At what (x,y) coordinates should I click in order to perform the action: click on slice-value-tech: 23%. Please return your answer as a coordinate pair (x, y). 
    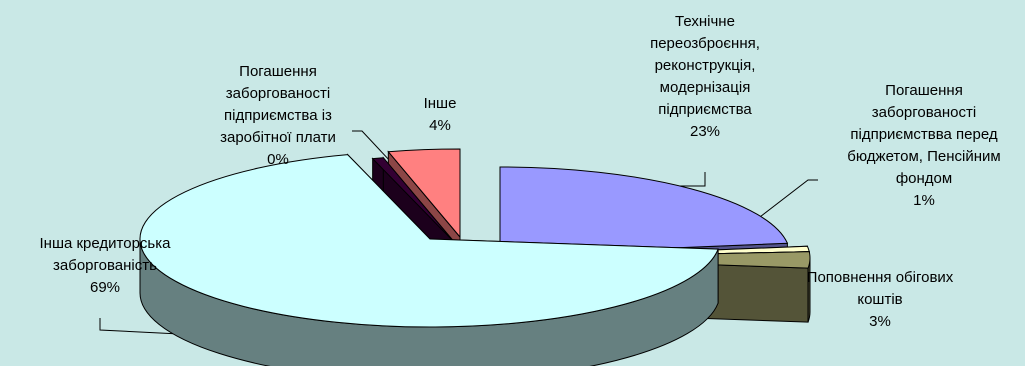
    Looking at the image, I should click on (705, 131).